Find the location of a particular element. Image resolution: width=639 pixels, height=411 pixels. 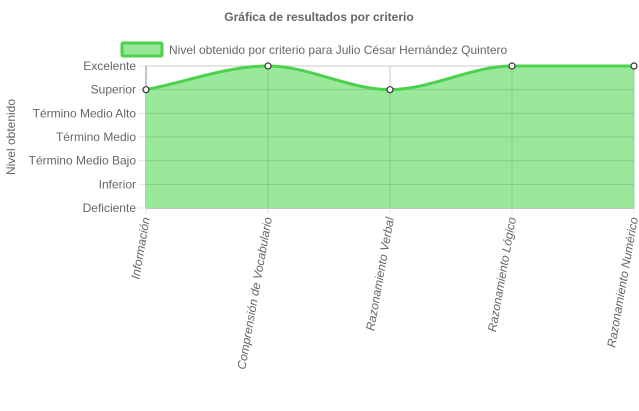

x-tick-label: Razonamiento Numérico is located at coordinates (621, 282).